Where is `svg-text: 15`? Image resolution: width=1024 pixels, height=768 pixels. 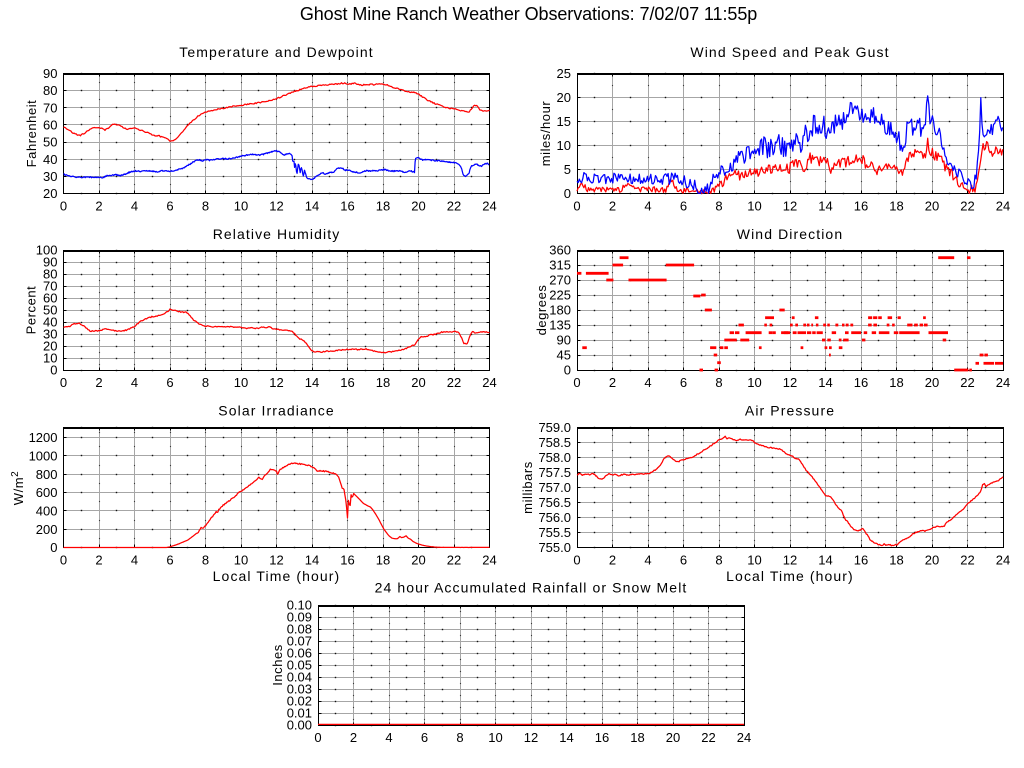
svg-text: 15 is located at coordinates (564, 121).